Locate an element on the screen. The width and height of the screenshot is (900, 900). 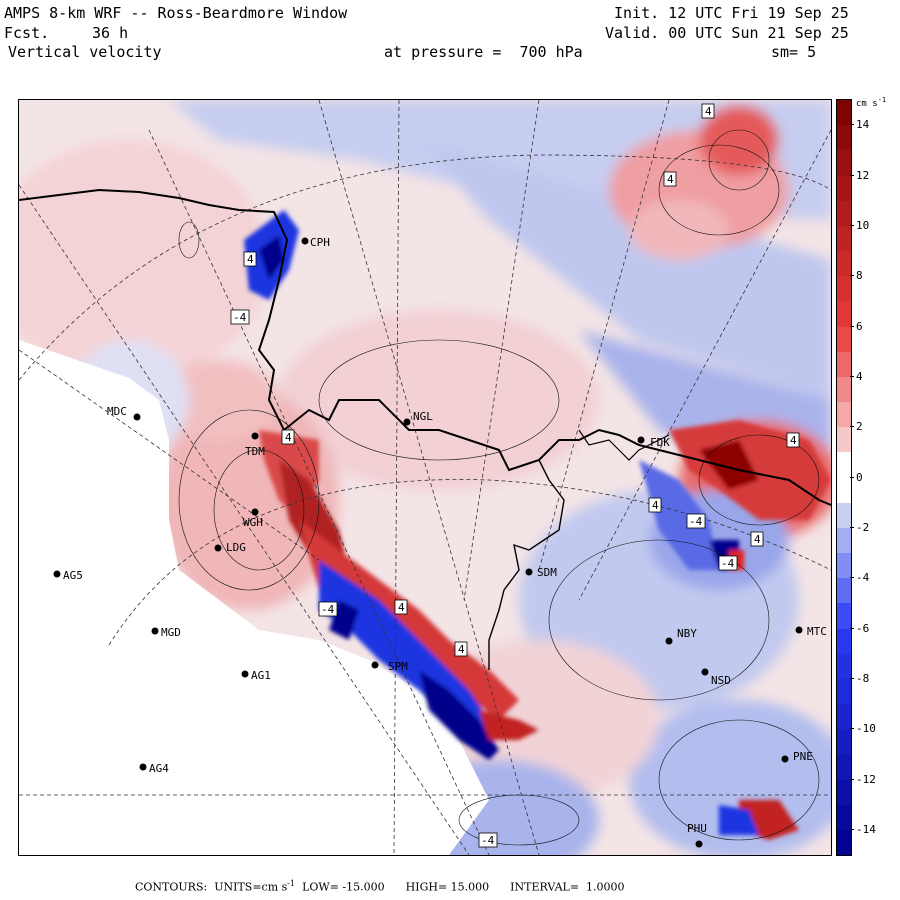
svg-text: FDK is located at coordinates (660, 442).